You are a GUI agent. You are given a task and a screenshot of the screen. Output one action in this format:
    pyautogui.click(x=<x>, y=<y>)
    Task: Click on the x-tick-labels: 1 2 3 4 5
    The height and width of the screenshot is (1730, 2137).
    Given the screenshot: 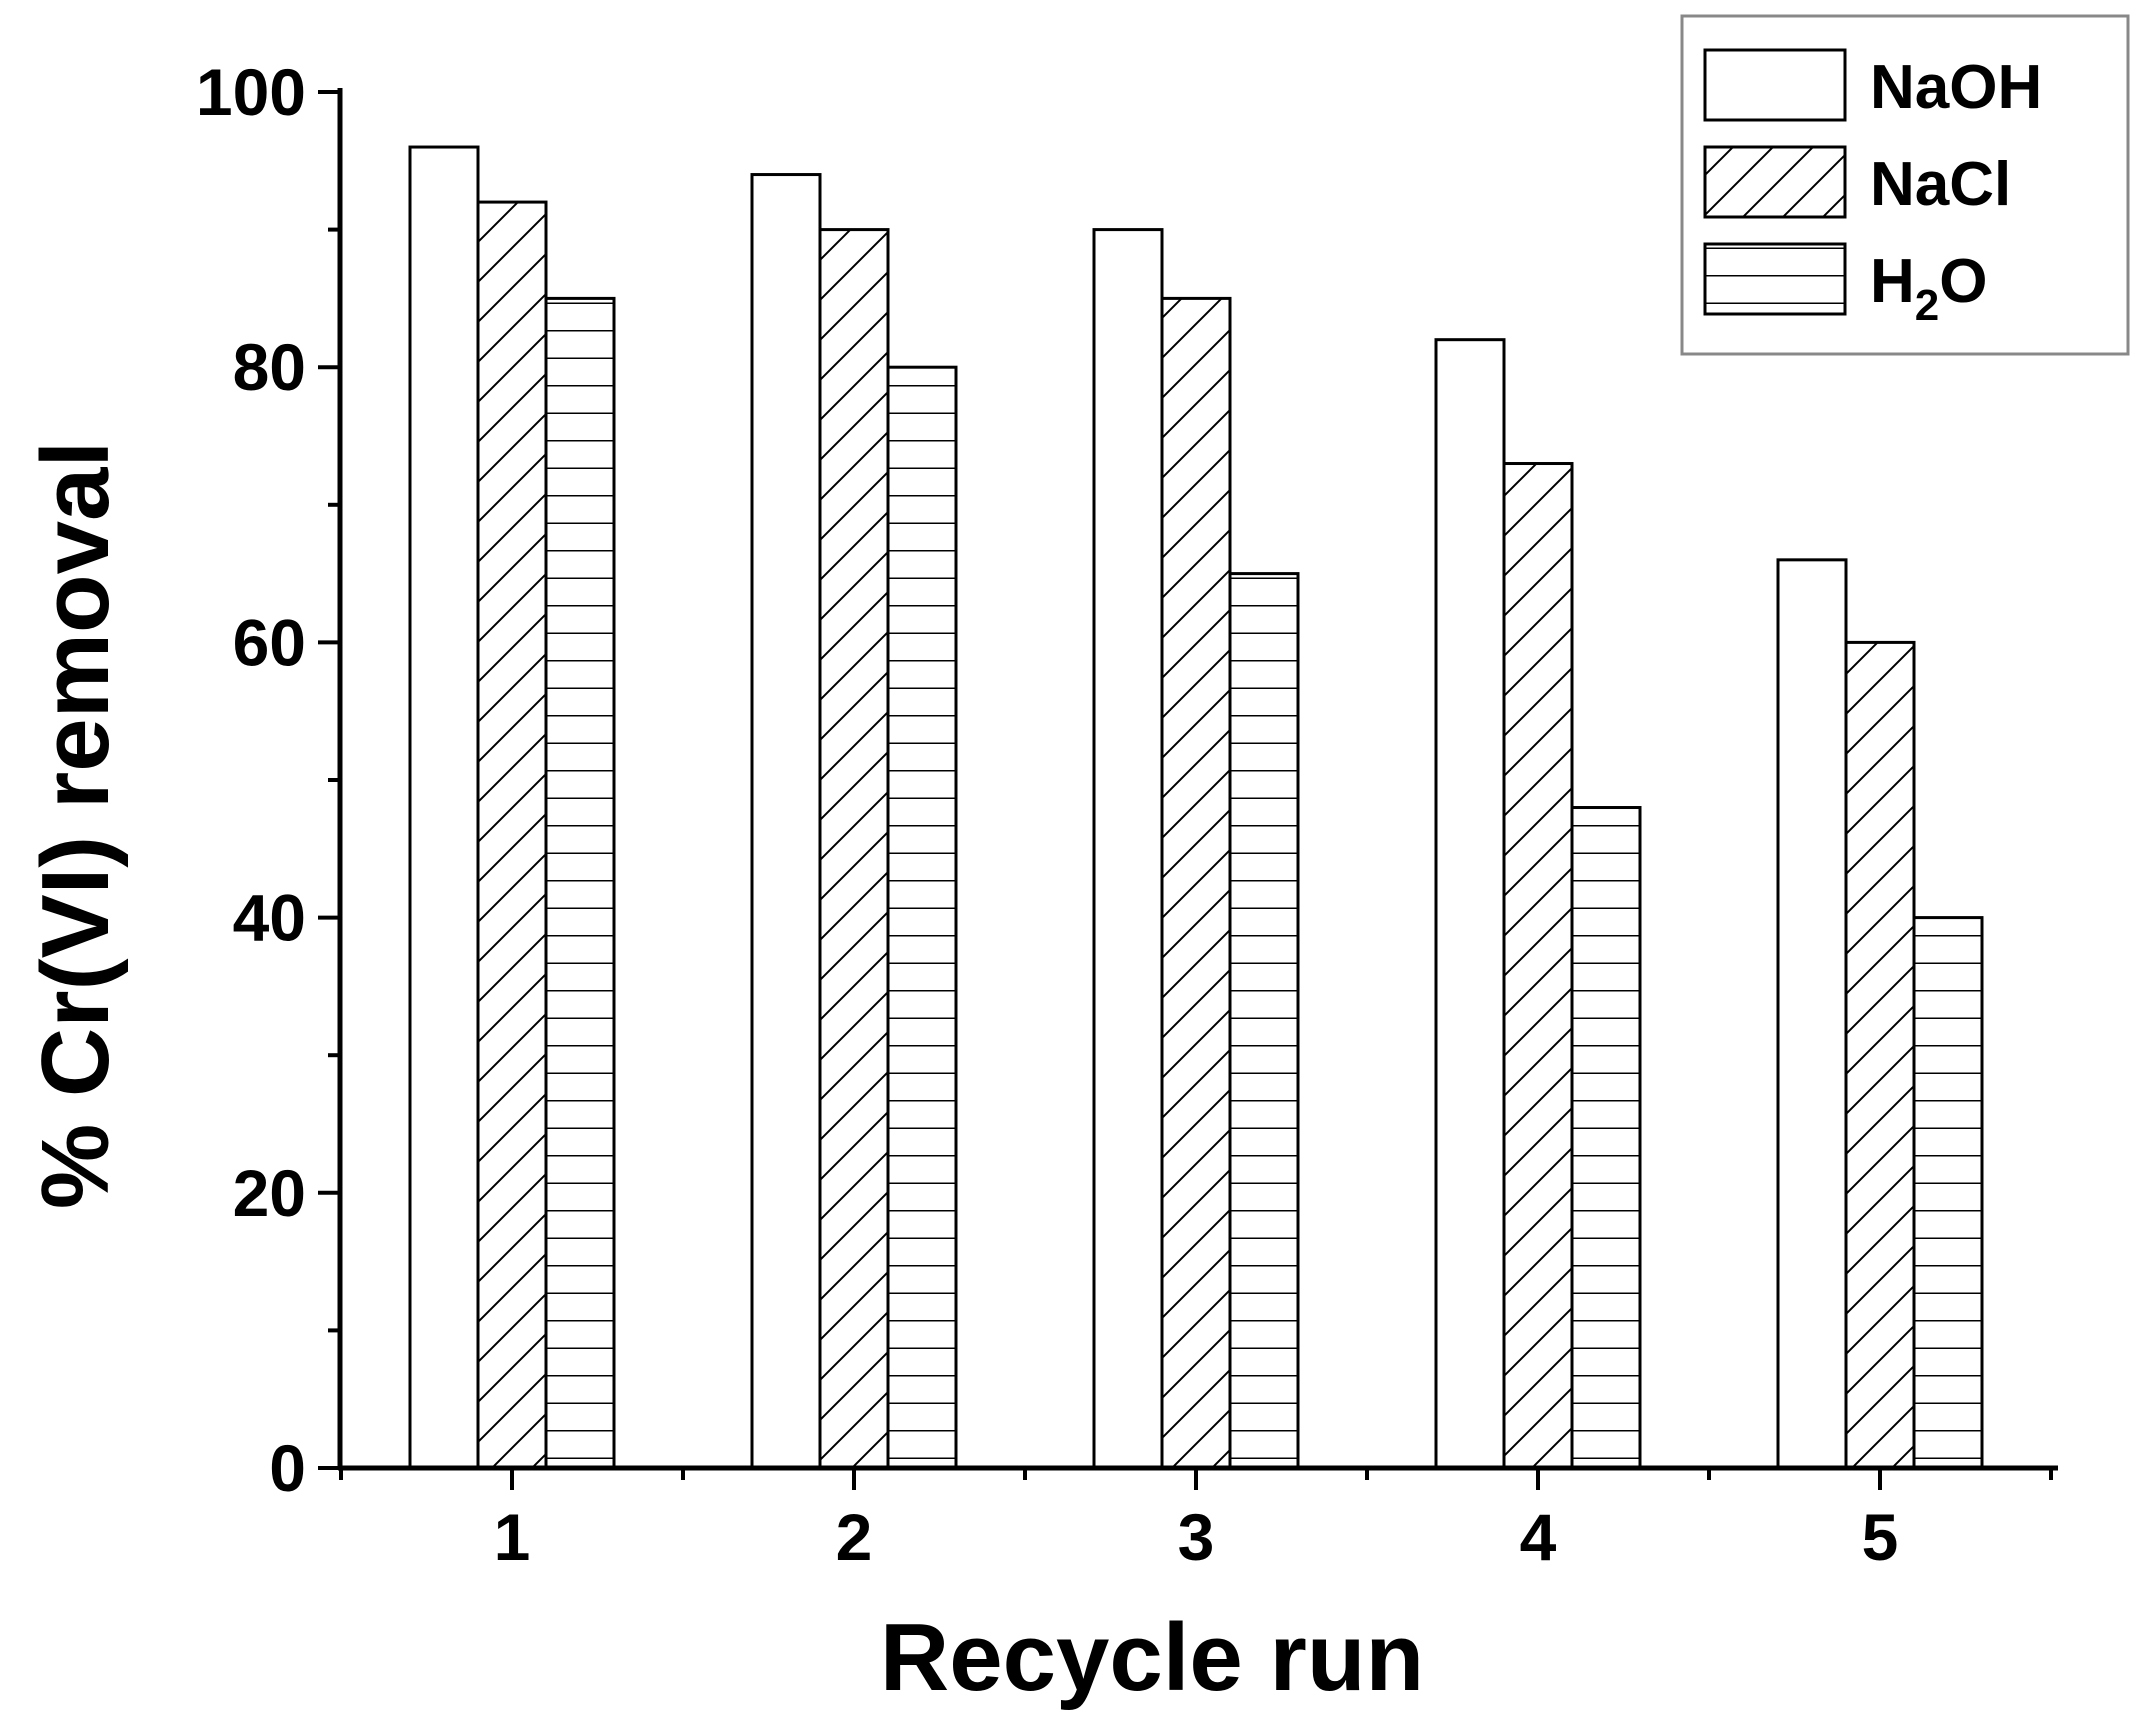 What is the action you would take?
    pyautogui.click(x=1196, y=1537)
    